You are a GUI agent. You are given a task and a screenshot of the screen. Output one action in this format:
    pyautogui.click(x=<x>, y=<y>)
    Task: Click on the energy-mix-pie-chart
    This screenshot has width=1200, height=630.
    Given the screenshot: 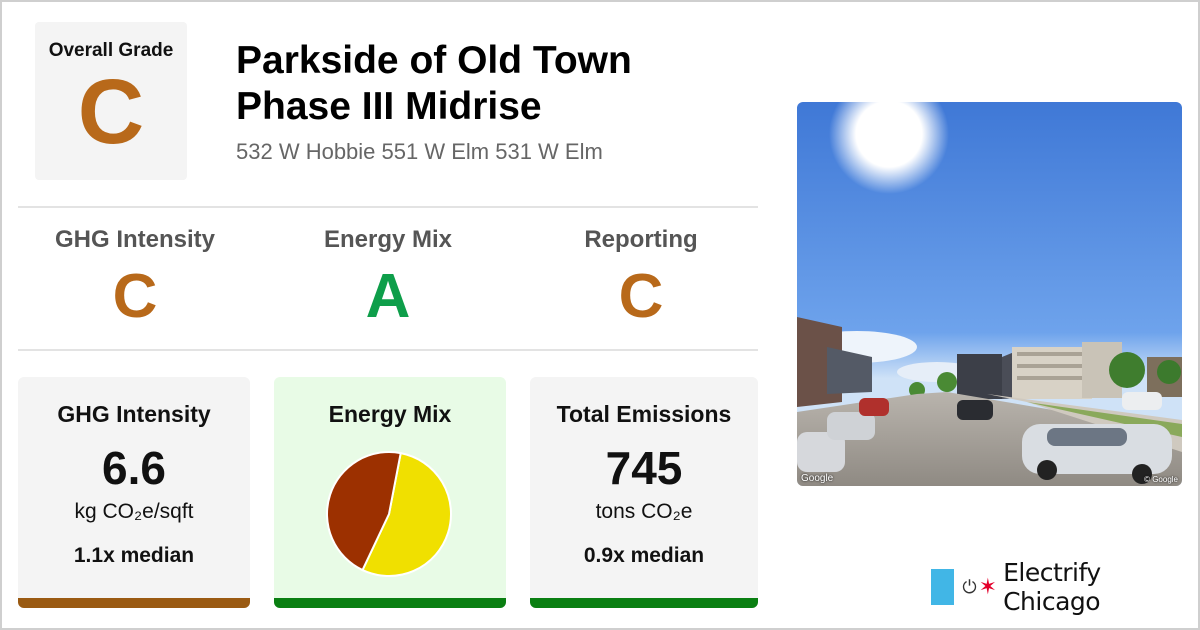 What is the action you would take?
    pyautogui.click(x=389, y=514)
    